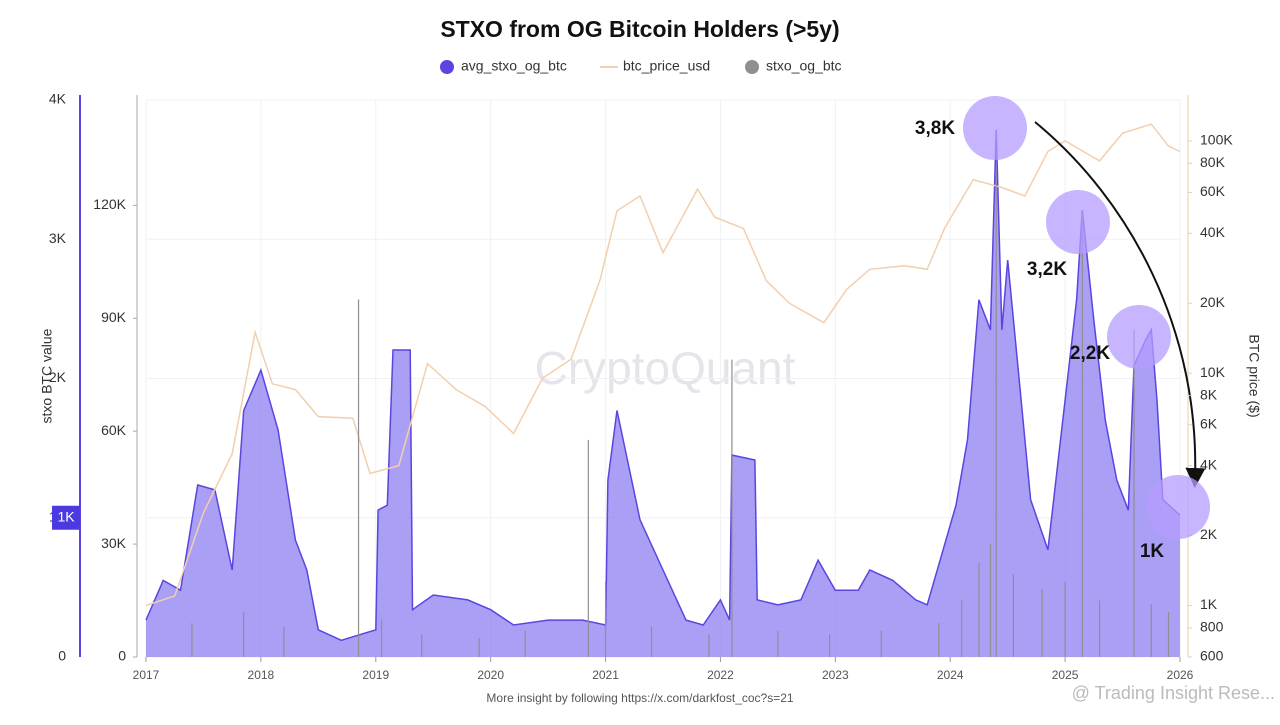 The height and width of the screenshot is (725, 1280). I want to click on x-tick-label: 2019, so click(375, 675).